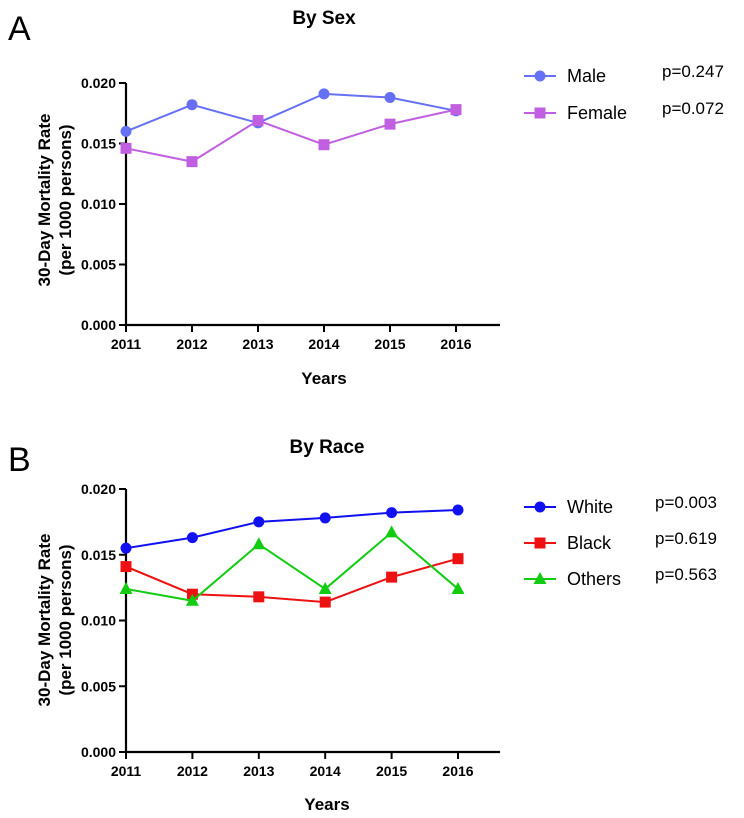  Describe the element at coordinates (390, 124) in the screenshot. I see `data-point-female-2015` at that location.